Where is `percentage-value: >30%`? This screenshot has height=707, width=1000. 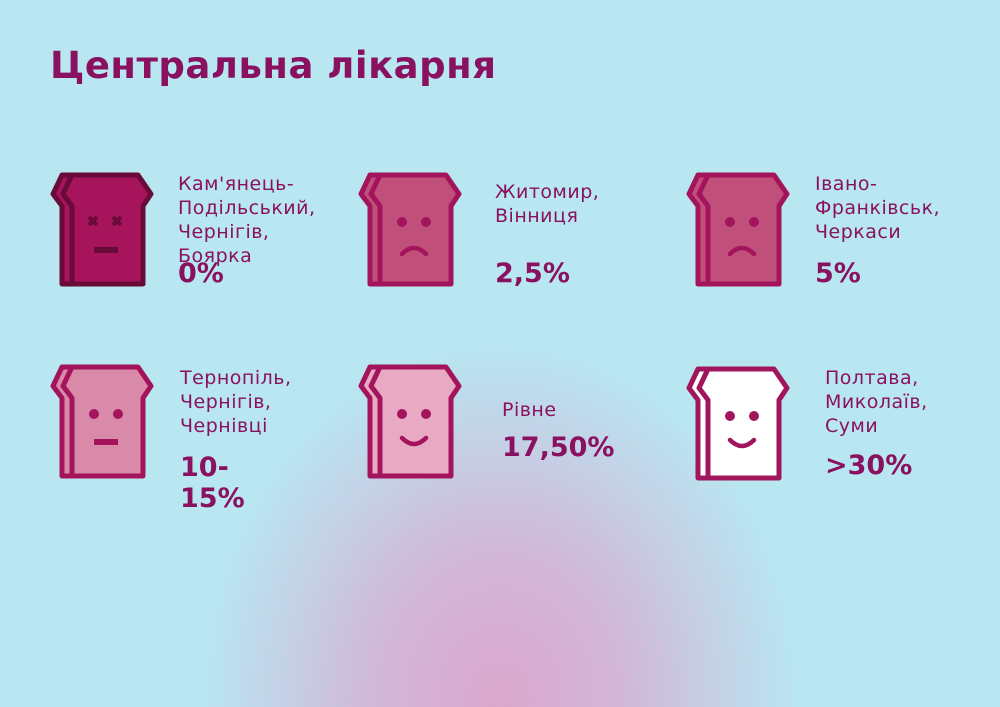
percentage-value: >30% is located at coordinates (869, 465).